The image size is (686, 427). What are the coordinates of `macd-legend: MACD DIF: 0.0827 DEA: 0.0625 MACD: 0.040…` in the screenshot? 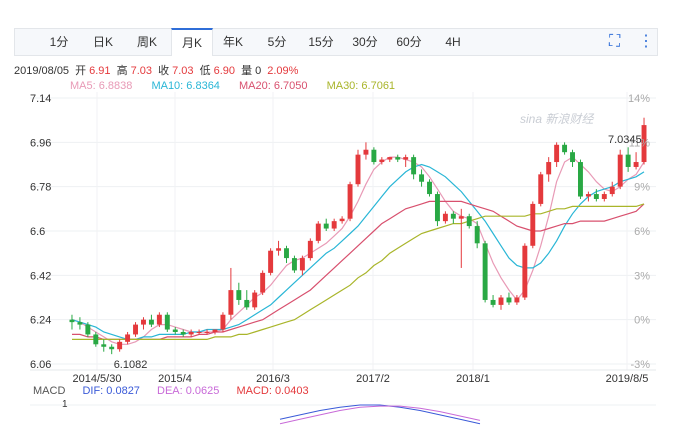 It's located at (178, 391).